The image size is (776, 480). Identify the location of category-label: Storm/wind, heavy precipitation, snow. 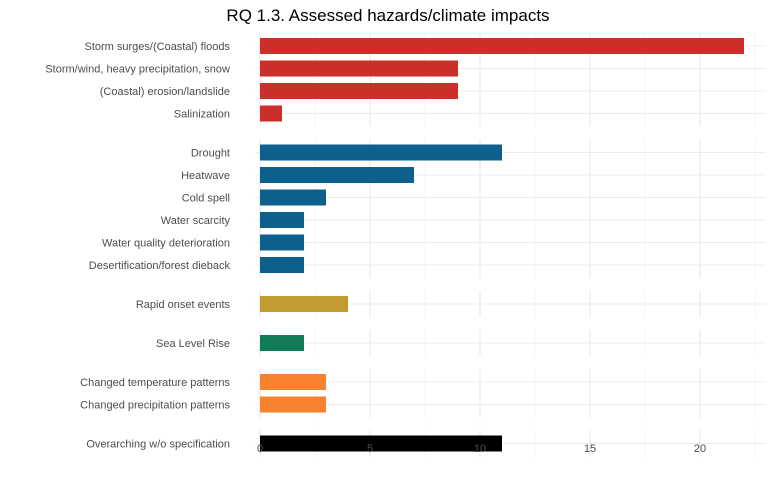
(137, 70).